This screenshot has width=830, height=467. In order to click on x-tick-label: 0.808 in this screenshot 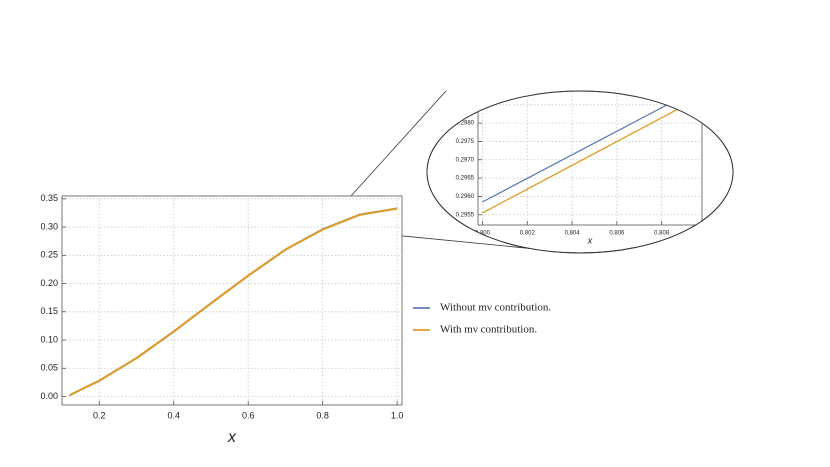, I will do `click(662, 234)`.